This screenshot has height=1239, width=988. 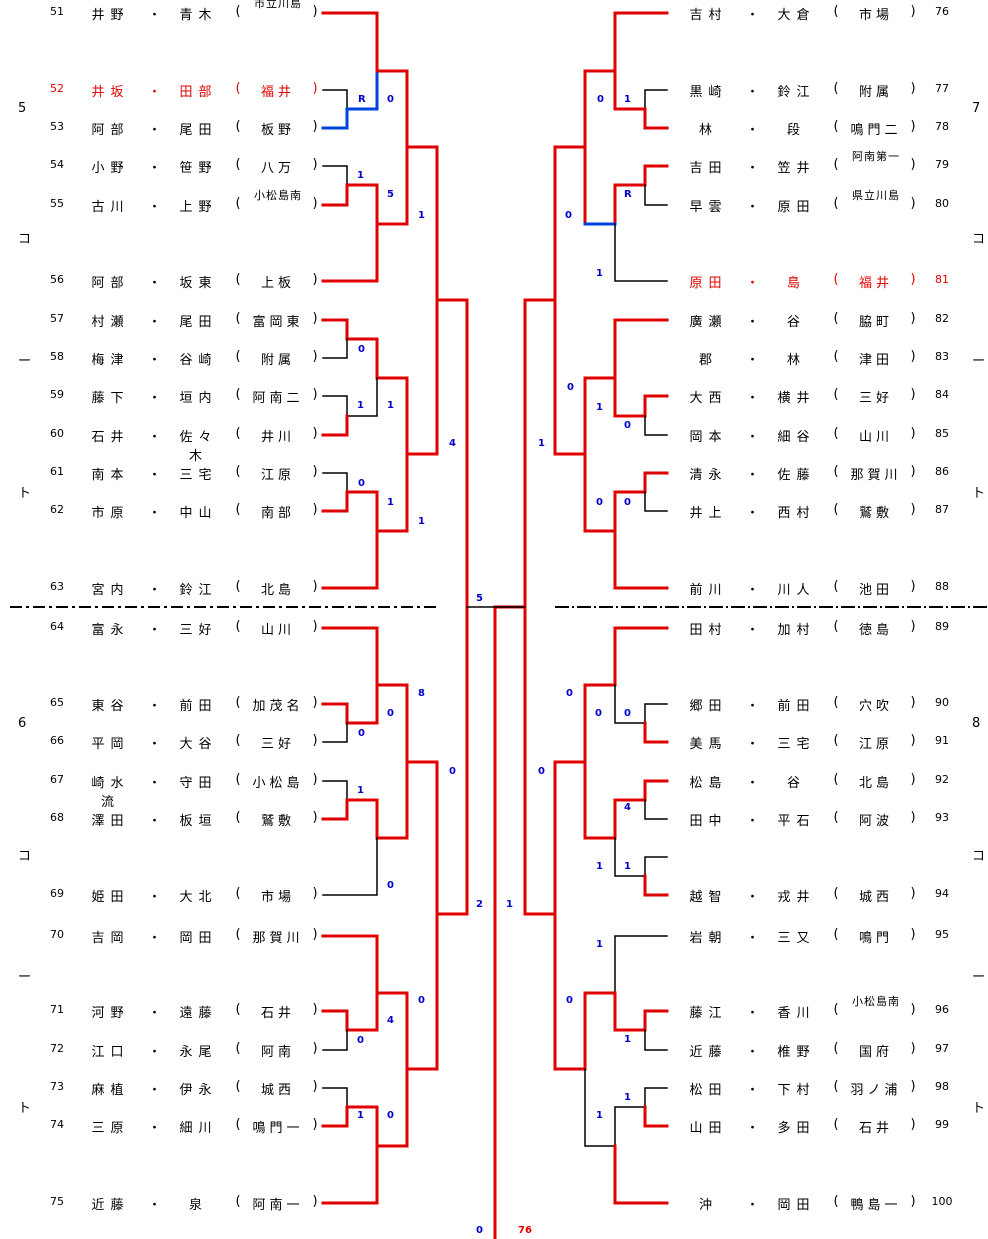 What do you see at coordinates (942, 740) in the screenshot?
I see `entry-number: 91` at bounding box center [942, 740].